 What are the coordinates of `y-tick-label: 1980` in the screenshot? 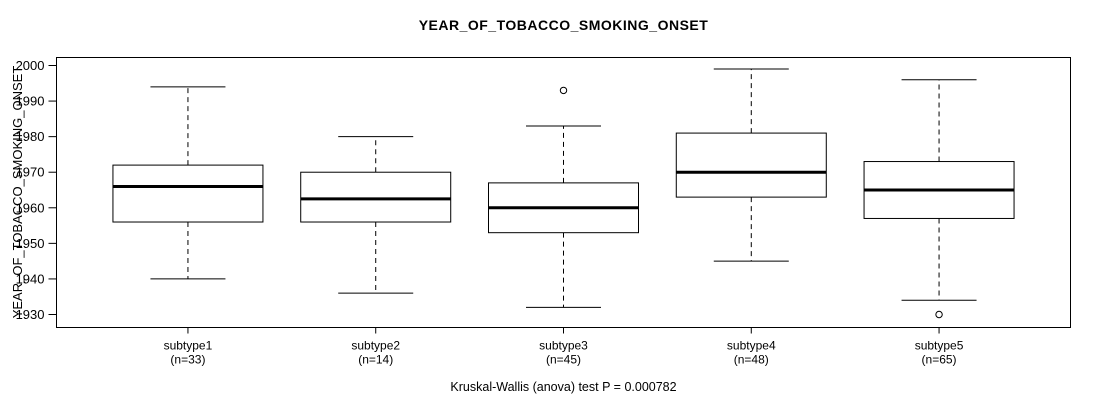 It's located at (30, 136).